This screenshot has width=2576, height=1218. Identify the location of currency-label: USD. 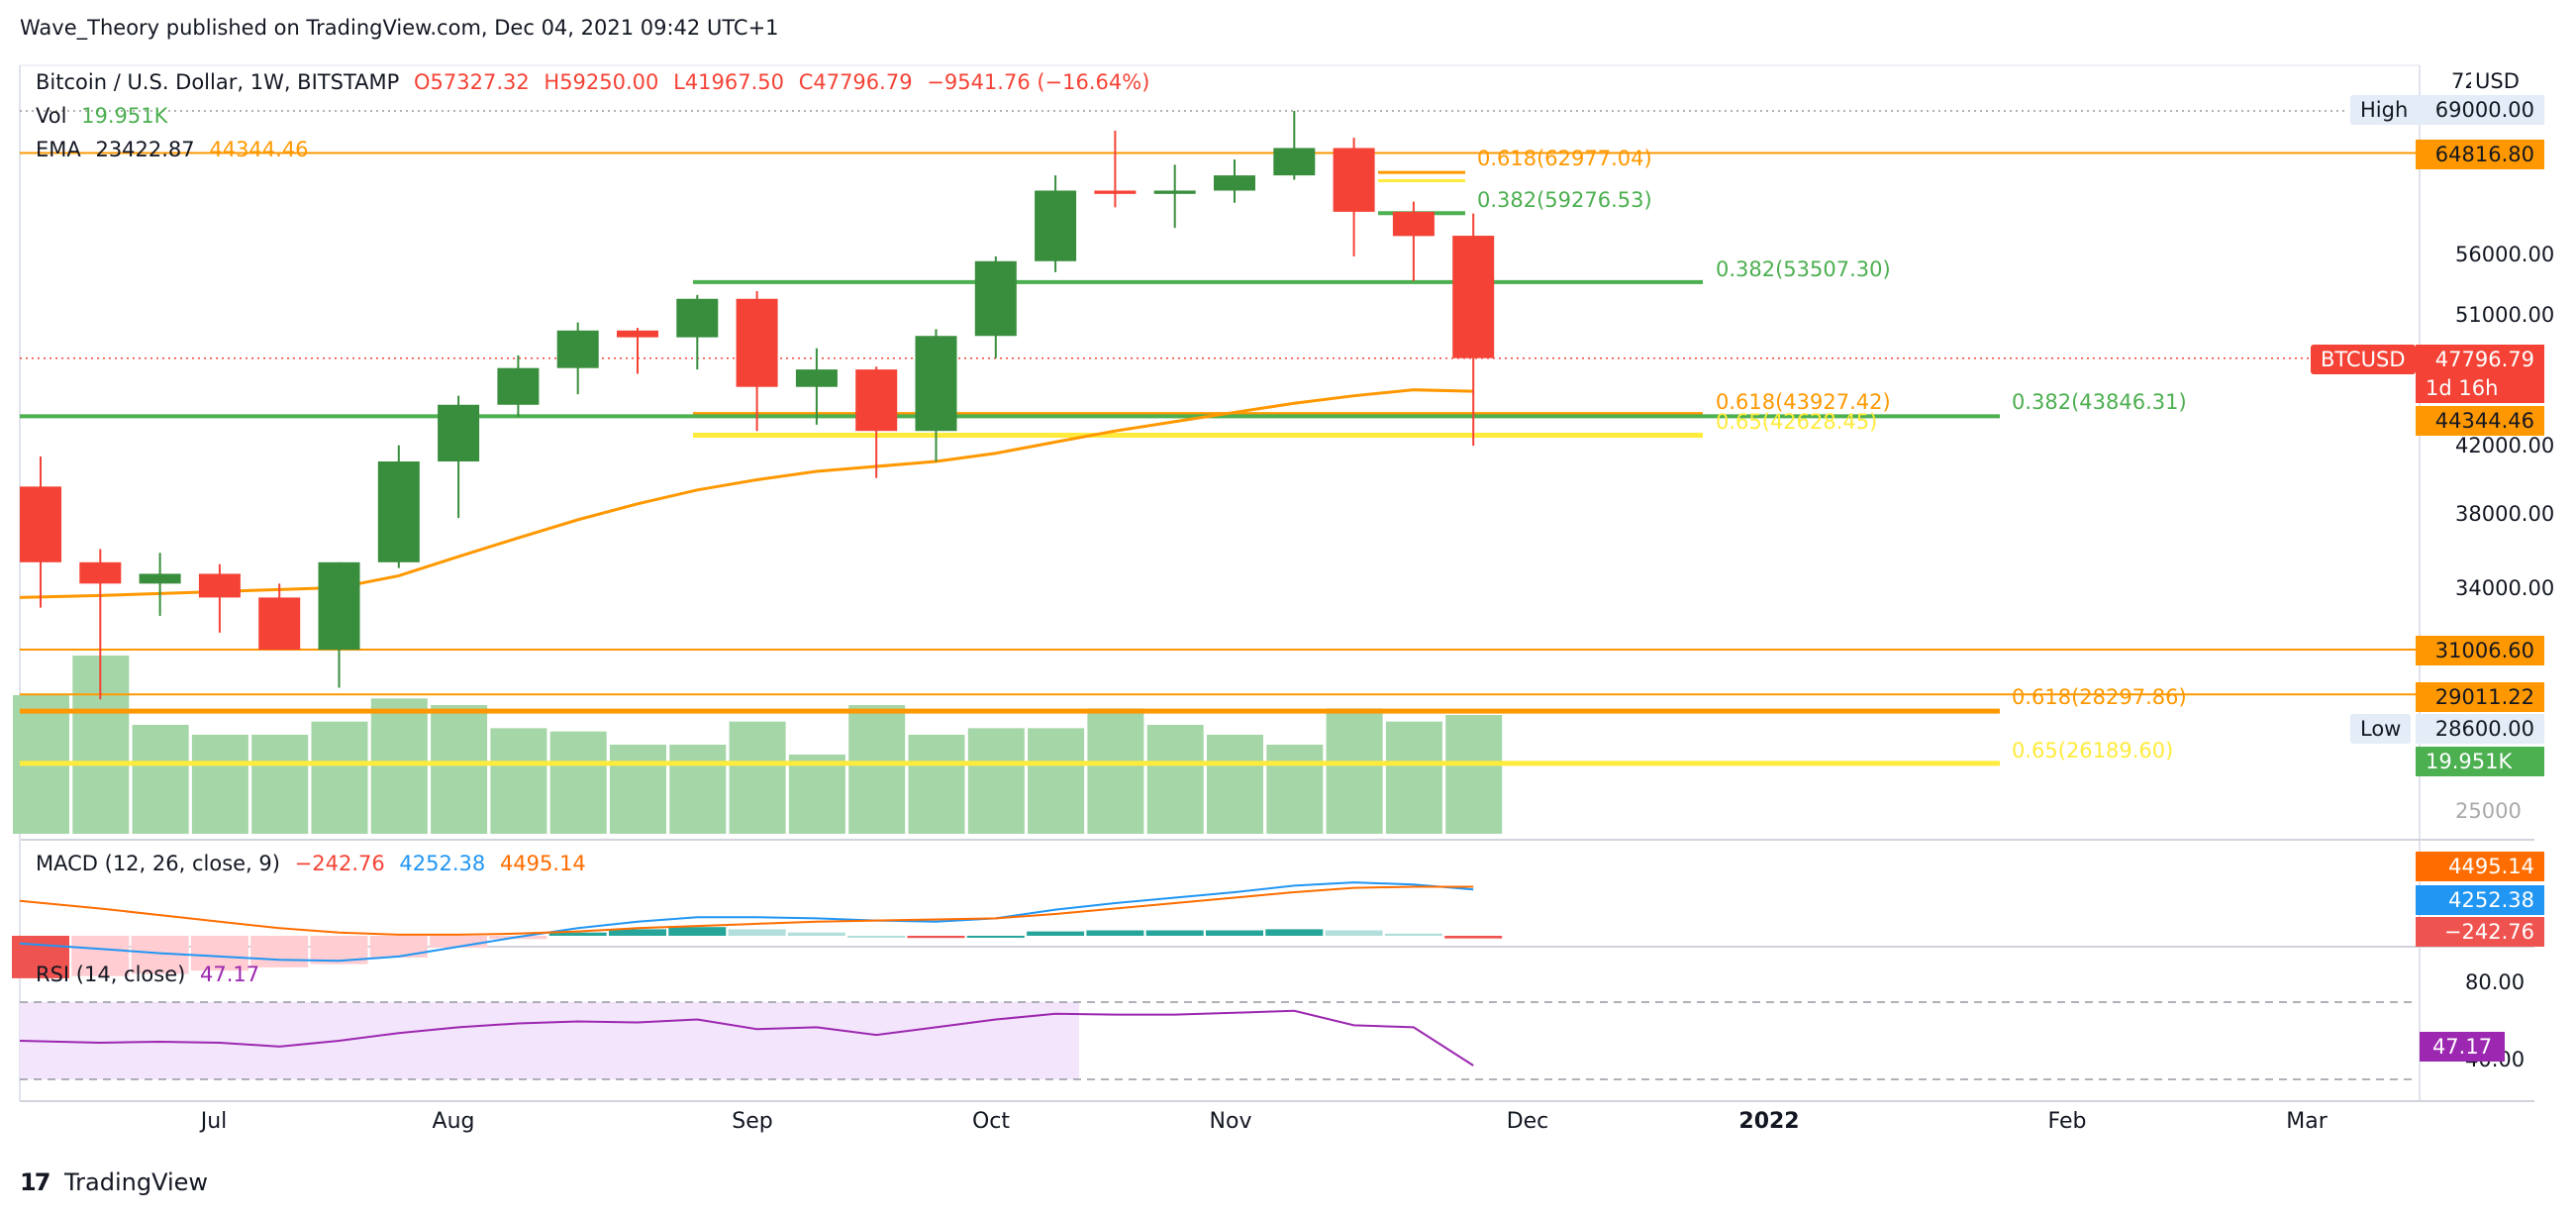
(2498, 81).